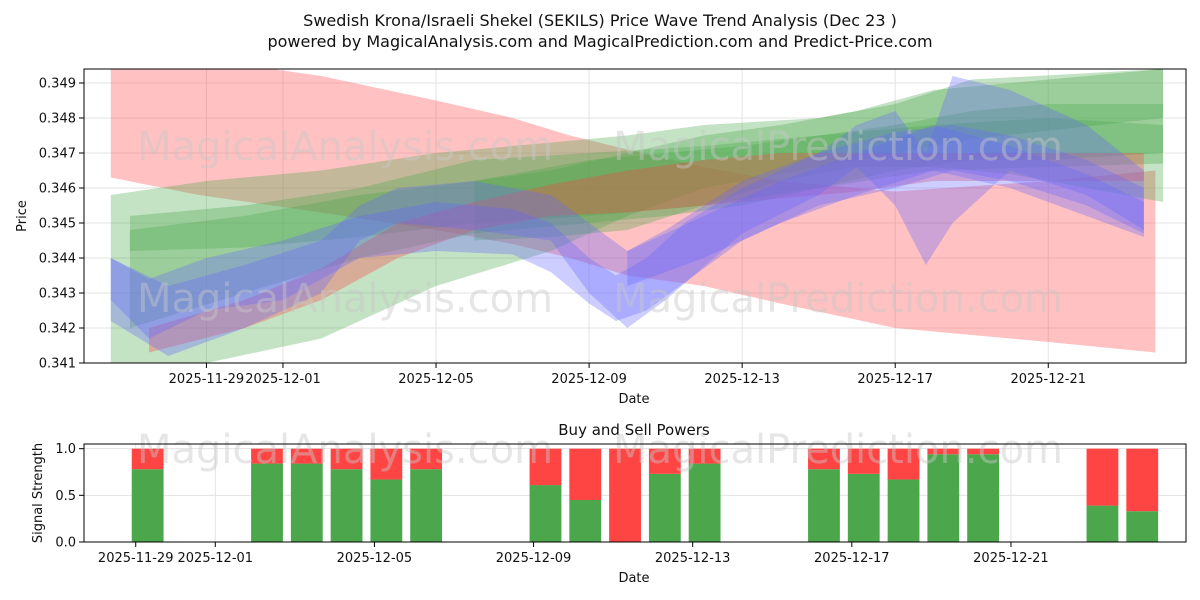 This screenshot has height=600, width=1200. What do you see at coordinates (65, 449) in the screenshot?
I see `power-y-tick-label: 1.0` at bounding box center [65, 449].